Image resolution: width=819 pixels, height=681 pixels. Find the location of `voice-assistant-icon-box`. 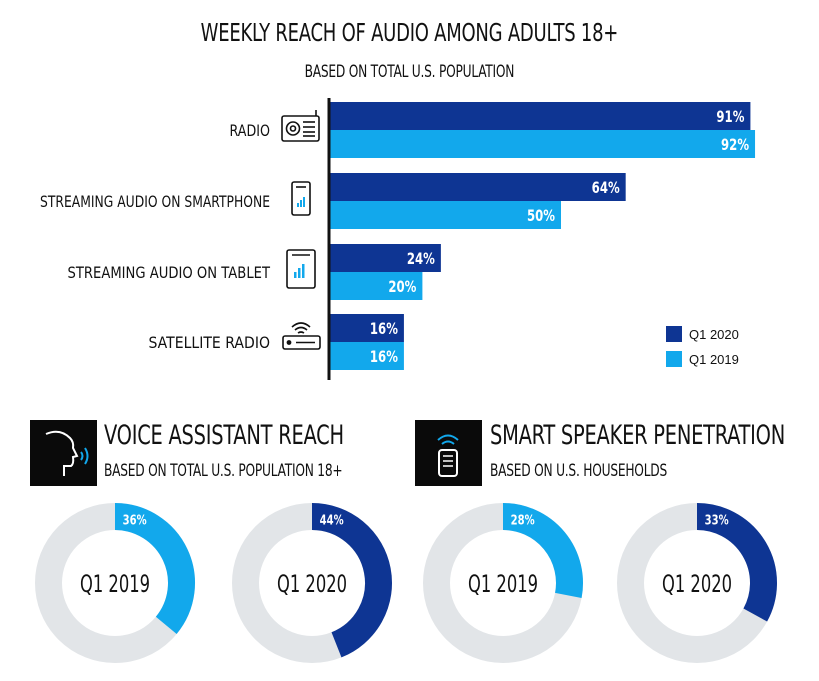

voice-assistant-icon-box is located at coordinates (63, 453).